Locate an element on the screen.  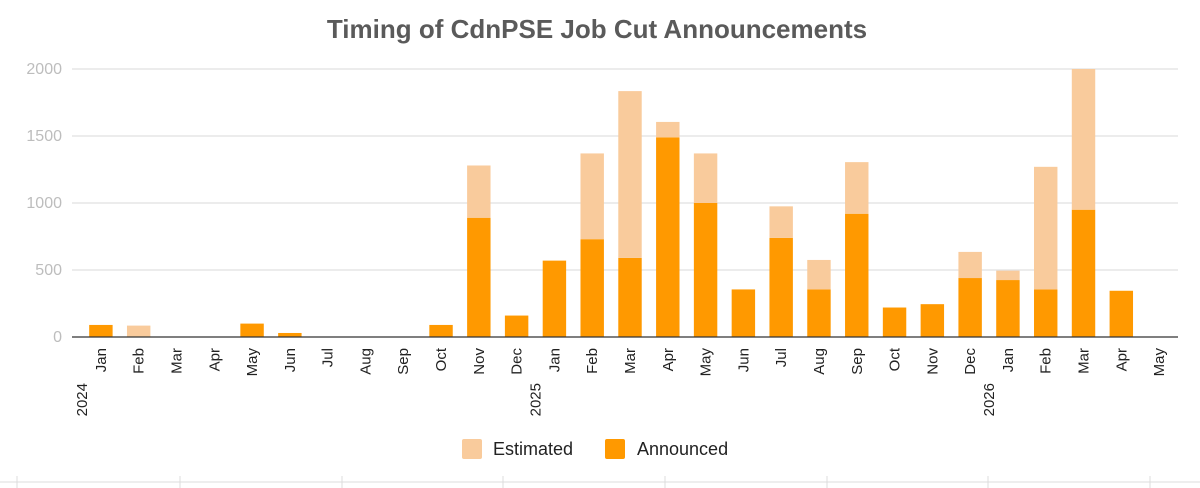
y-tick-label: 1000 is located at coordinates (44, 203).